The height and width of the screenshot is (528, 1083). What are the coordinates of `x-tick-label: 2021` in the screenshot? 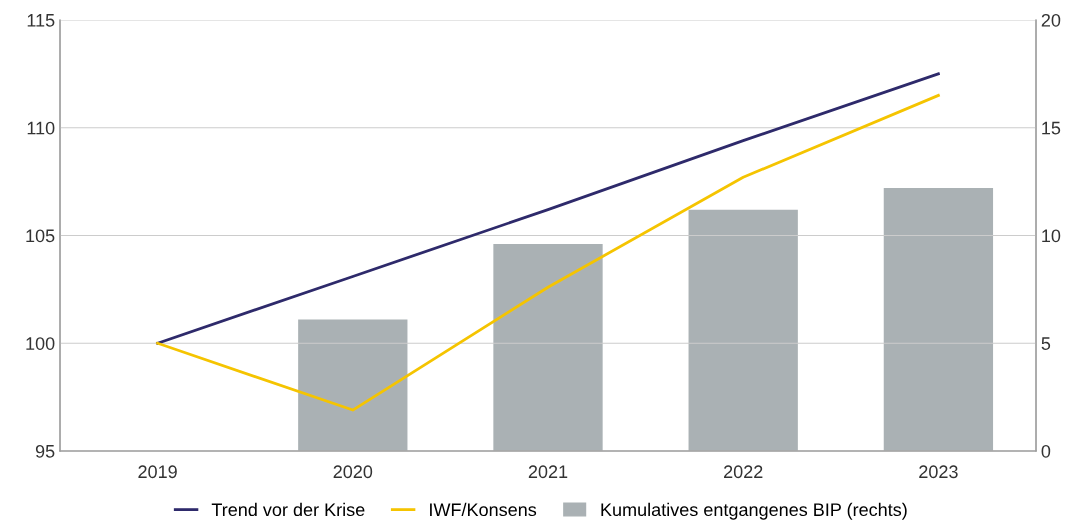 It's located at (548, 472).